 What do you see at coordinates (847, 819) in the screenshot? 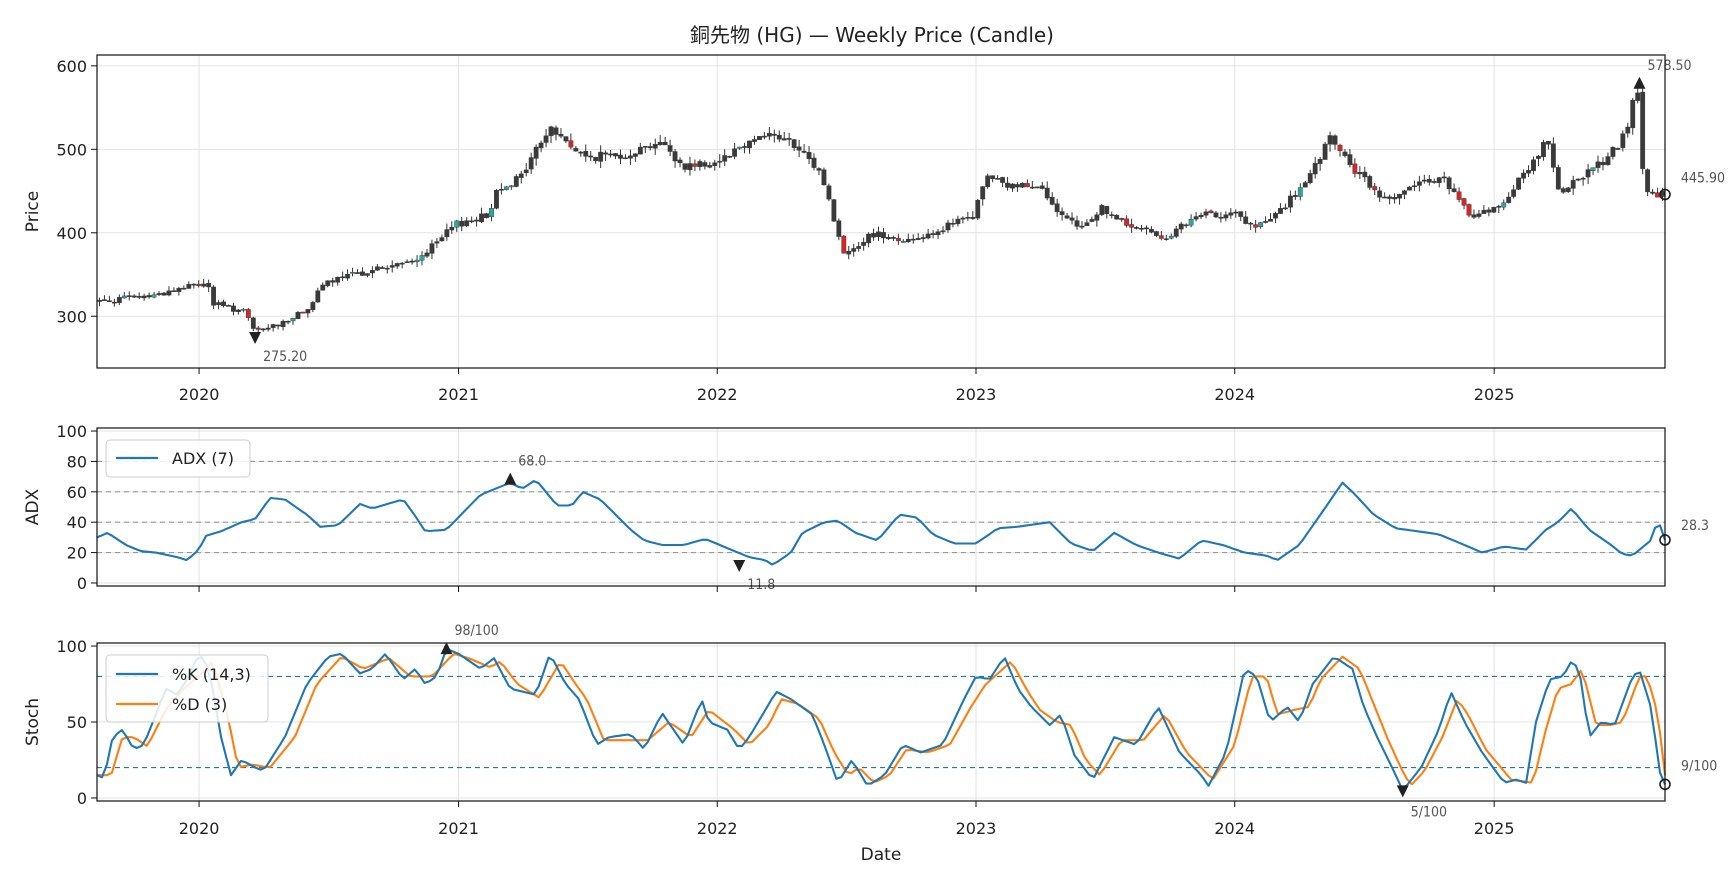
I see `stoch-x-ticks: 2020 2021 2022 2023 2024 2025` at bounding box center [847, 819].